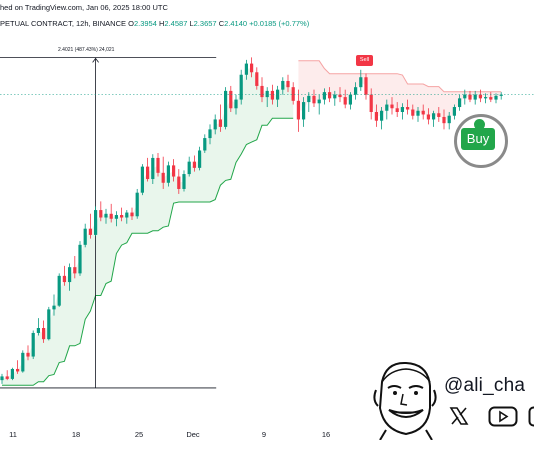  What do you see at coordinates (192, 434) in the screenshot?
I see `x-tick-dec: Dec` at bounding box center [192, 434].